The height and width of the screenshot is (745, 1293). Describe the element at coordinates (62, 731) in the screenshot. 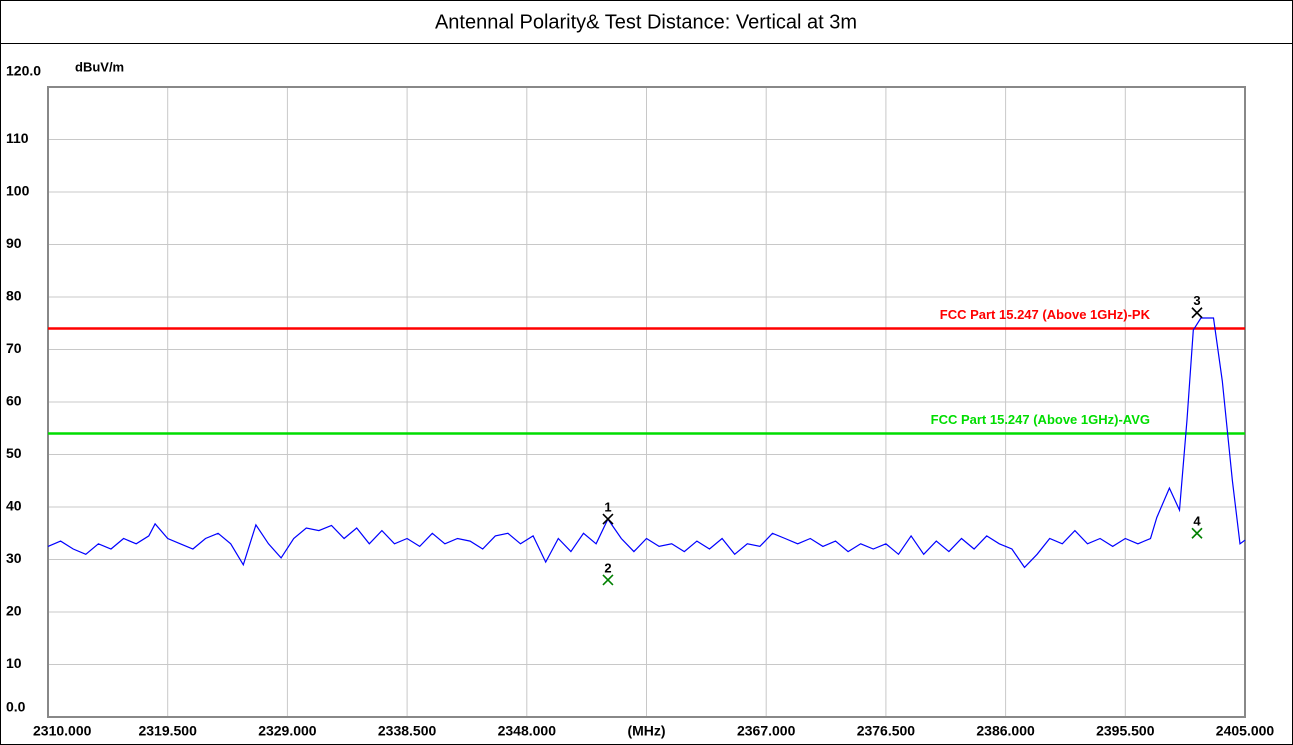

I see `x-tick-label: 2310.000` at that location.